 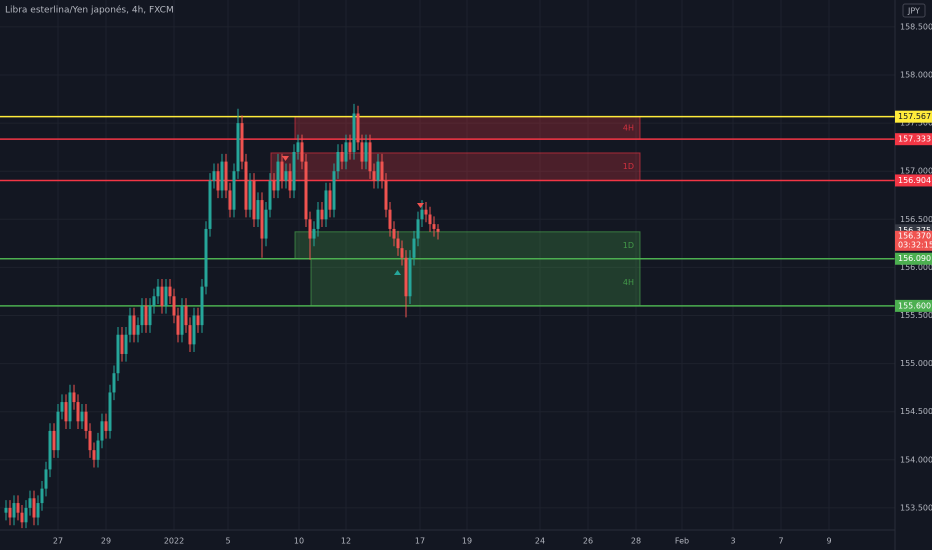 I want to click on signal-down, so click(x=285, y=158).